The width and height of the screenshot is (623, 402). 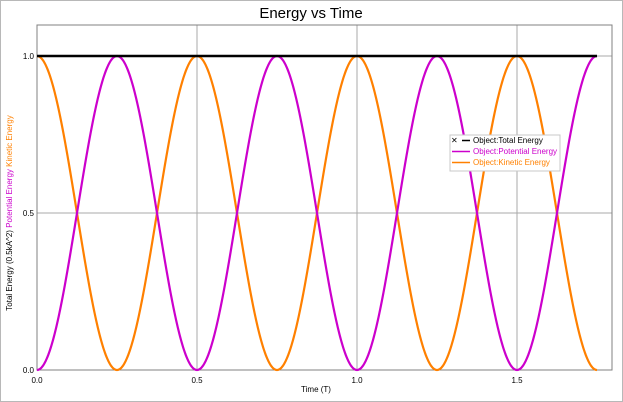 What do you see at coordinates (9, 270) in the screenshot?
I see `y-axis-label-part: Total Energy (0.5kA^2)` at bounding box center [9, 270].